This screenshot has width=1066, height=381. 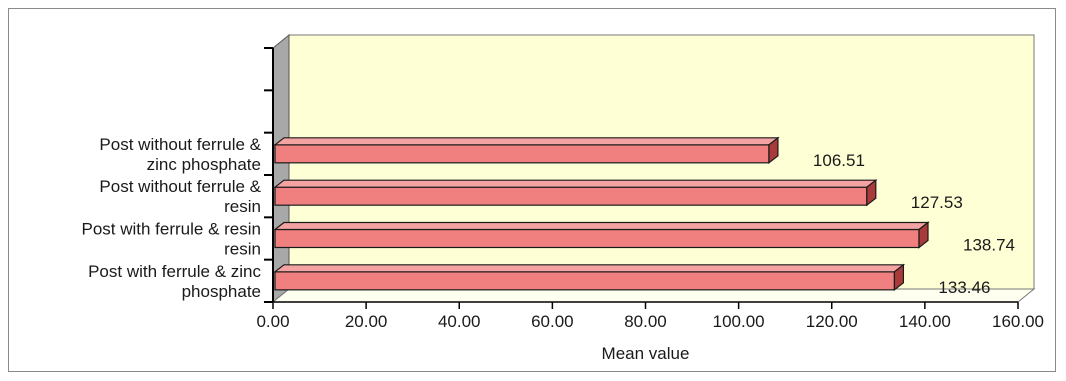 I want to click on x-tick-label: 0.00, so click(x=272, y=321).